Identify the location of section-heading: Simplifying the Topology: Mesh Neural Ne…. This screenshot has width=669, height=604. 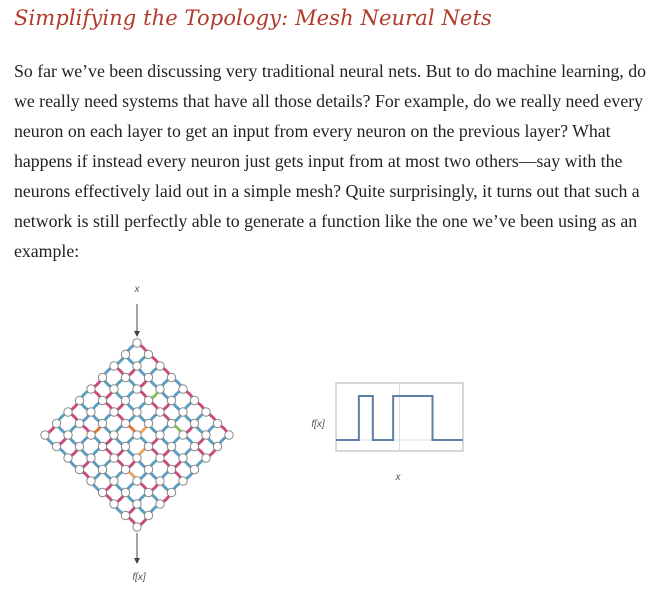
(253, 18).